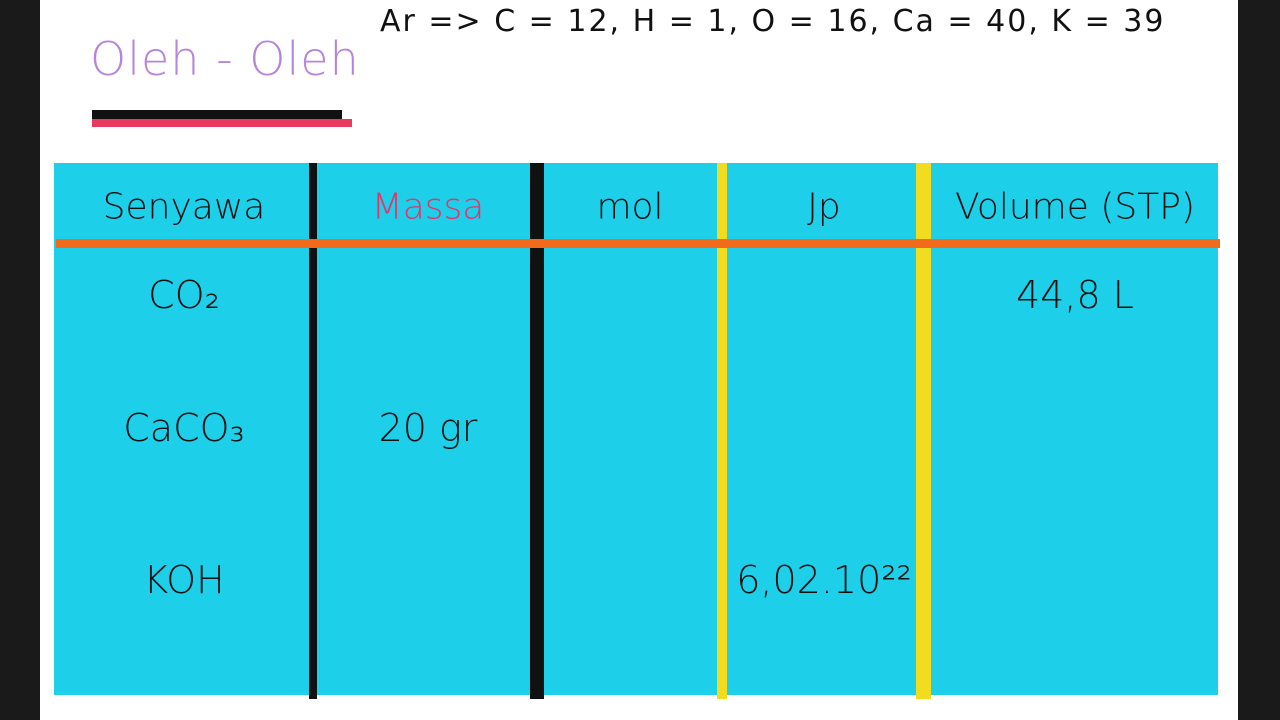  I want to click on table-cell: CO₂, so click(184, 295).